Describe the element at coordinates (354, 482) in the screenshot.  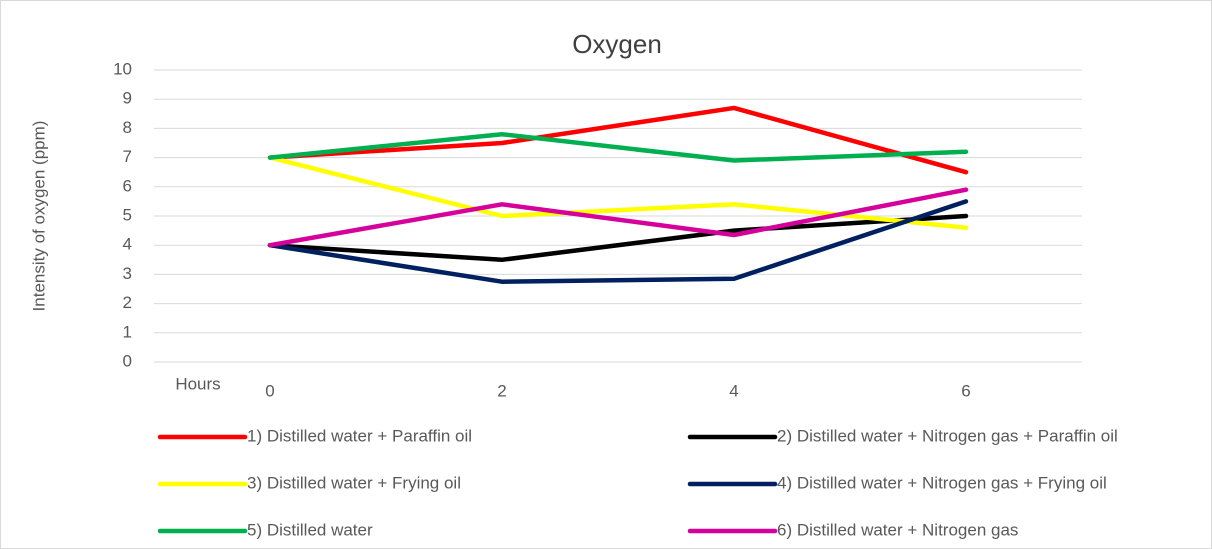
I see `legend-label: 3) Distilled water + Frying oil` at that location.